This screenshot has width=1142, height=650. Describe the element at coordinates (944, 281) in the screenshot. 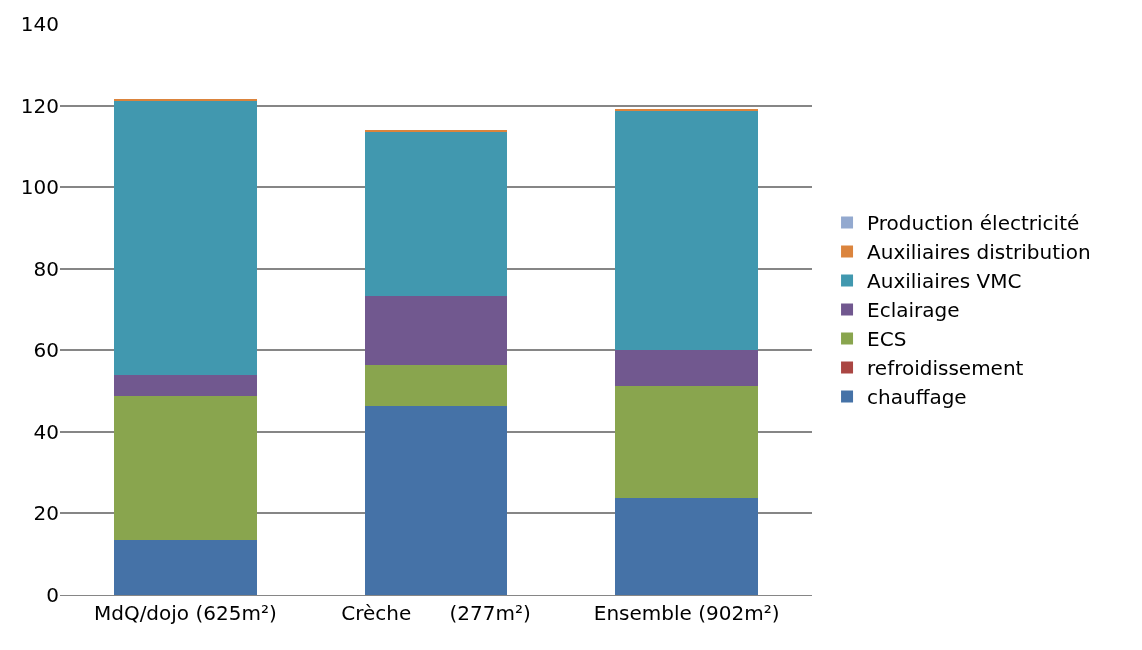

I see `legend-label: Auxiliaires VMC` at that location.